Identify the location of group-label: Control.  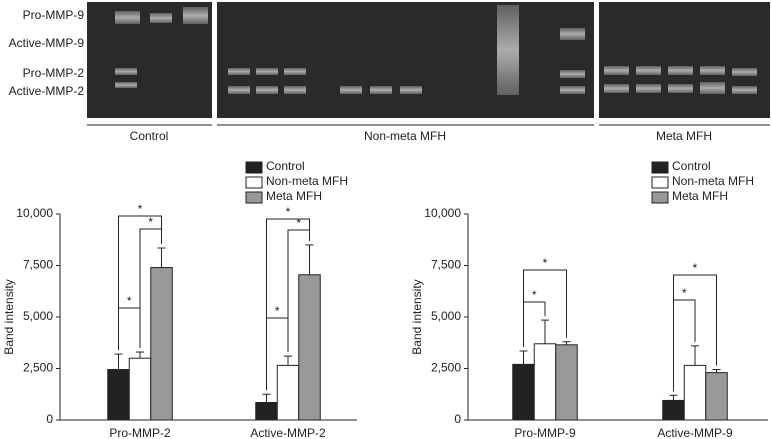
(149, 136).